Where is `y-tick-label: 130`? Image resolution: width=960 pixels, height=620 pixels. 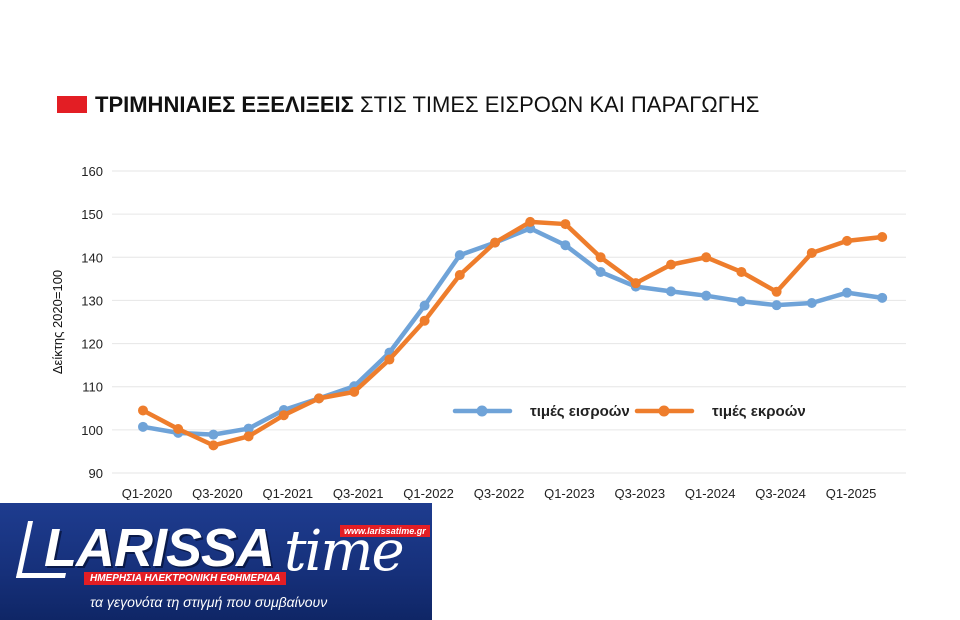 y-tick-label: 130 is located at coordinates (92, 300).